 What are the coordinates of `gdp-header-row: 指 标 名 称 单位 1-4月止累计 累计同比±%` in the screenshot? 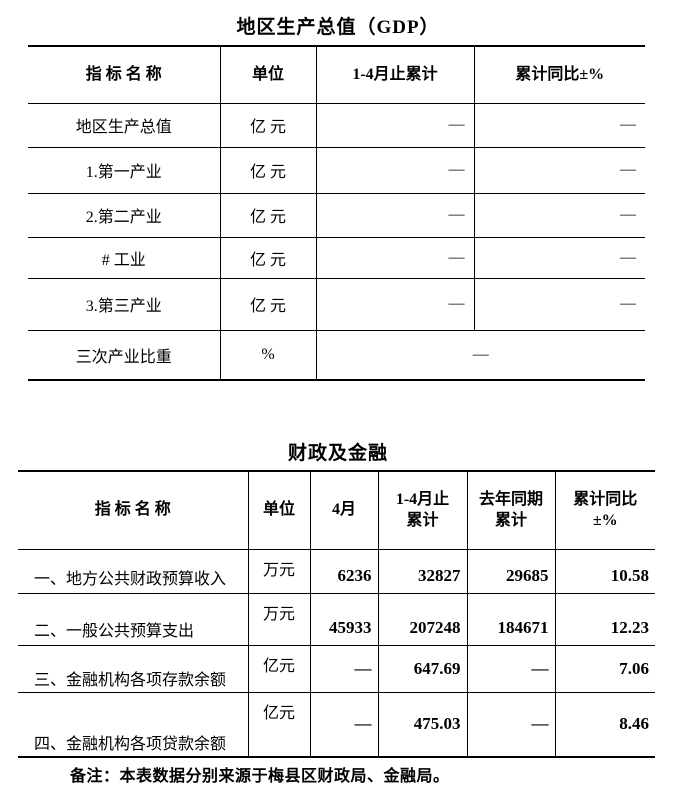 It's located at (336, 75).